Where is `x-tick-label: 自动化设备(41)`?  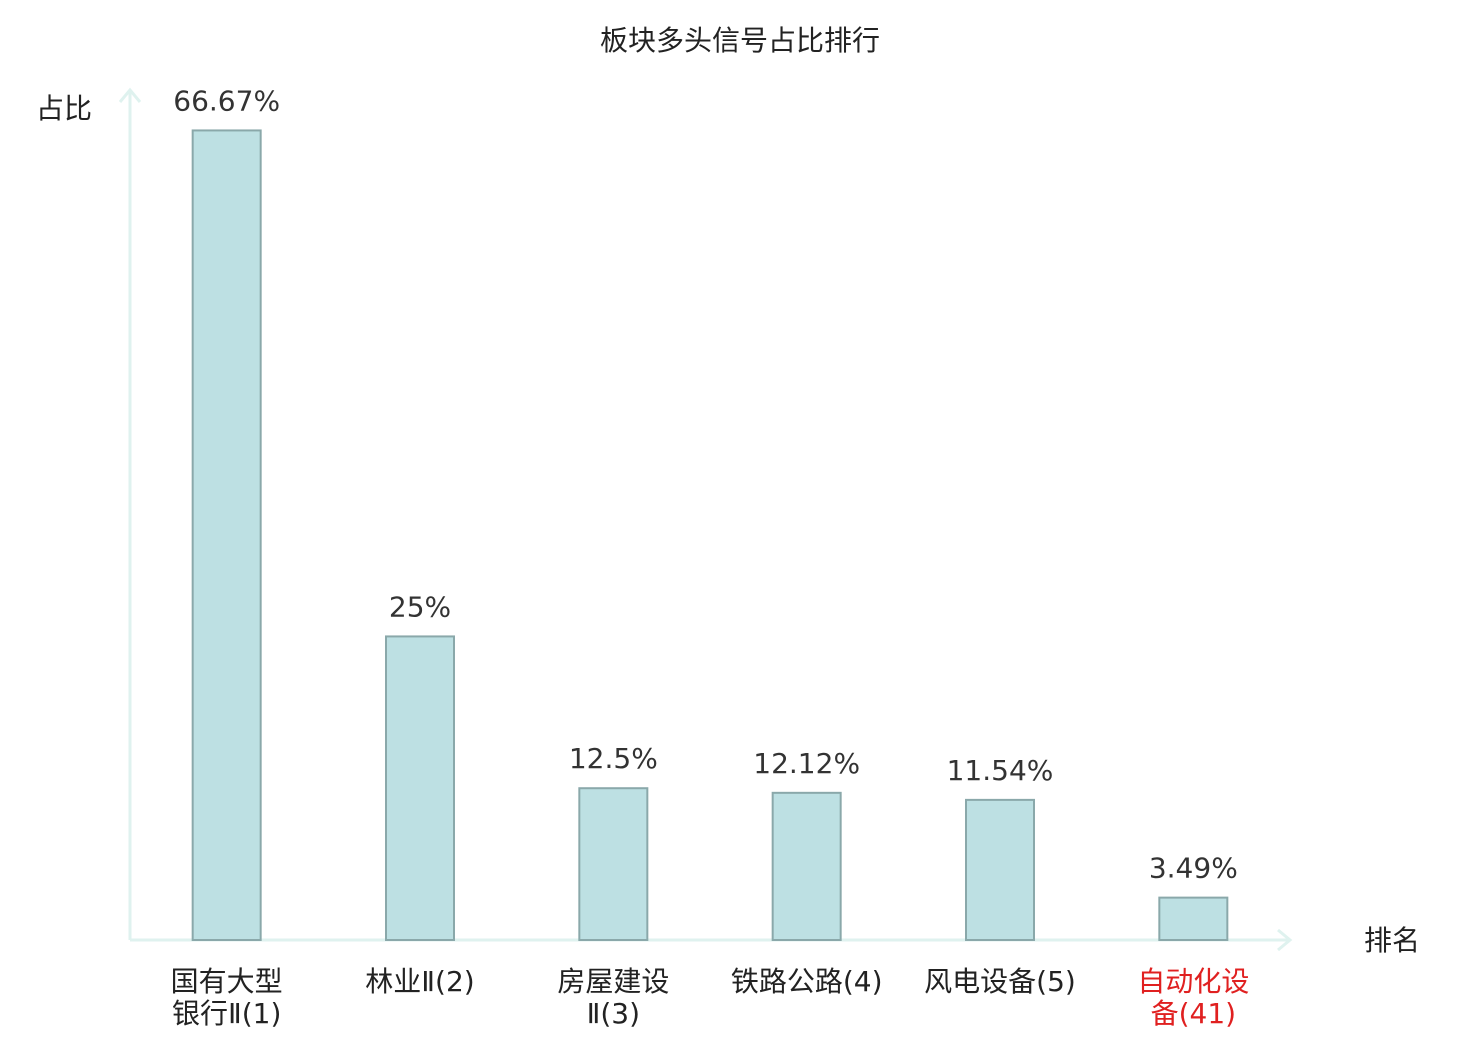
x-tick-label: 自动化设备(41) is located at coordinates (1193, 997).